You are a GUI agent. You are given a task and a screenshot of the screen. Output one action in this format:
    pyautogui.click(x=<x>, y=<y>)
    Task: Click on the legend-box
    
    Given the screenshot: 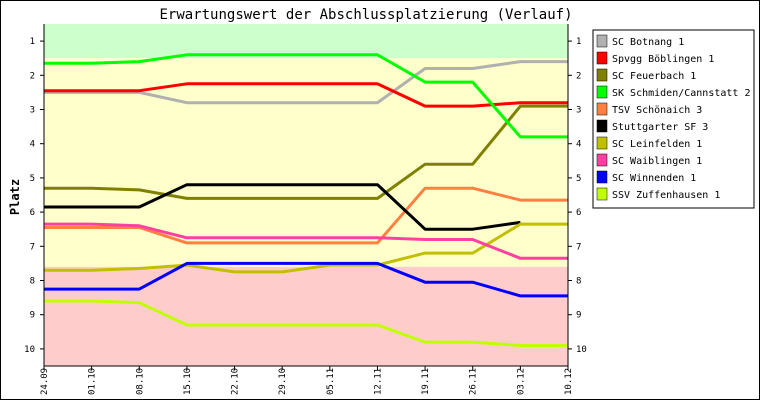 What is the action you would take?
    pyautogui.click(x=673, y=119)
    